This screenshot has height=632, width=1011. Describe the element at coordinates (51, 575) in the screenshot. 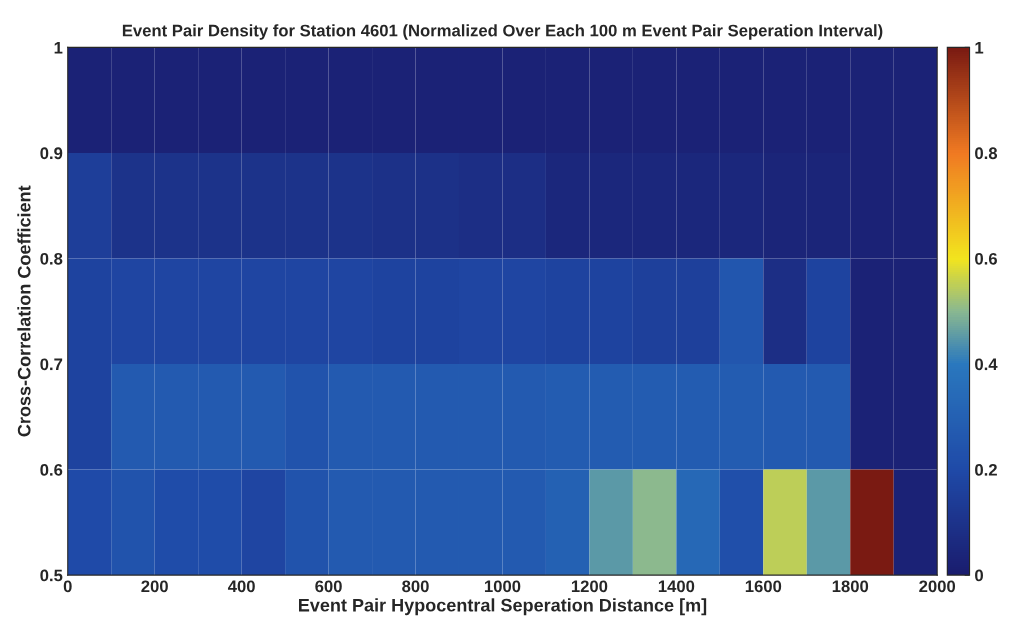

I see `y-tick-label: 0.5` at that location.